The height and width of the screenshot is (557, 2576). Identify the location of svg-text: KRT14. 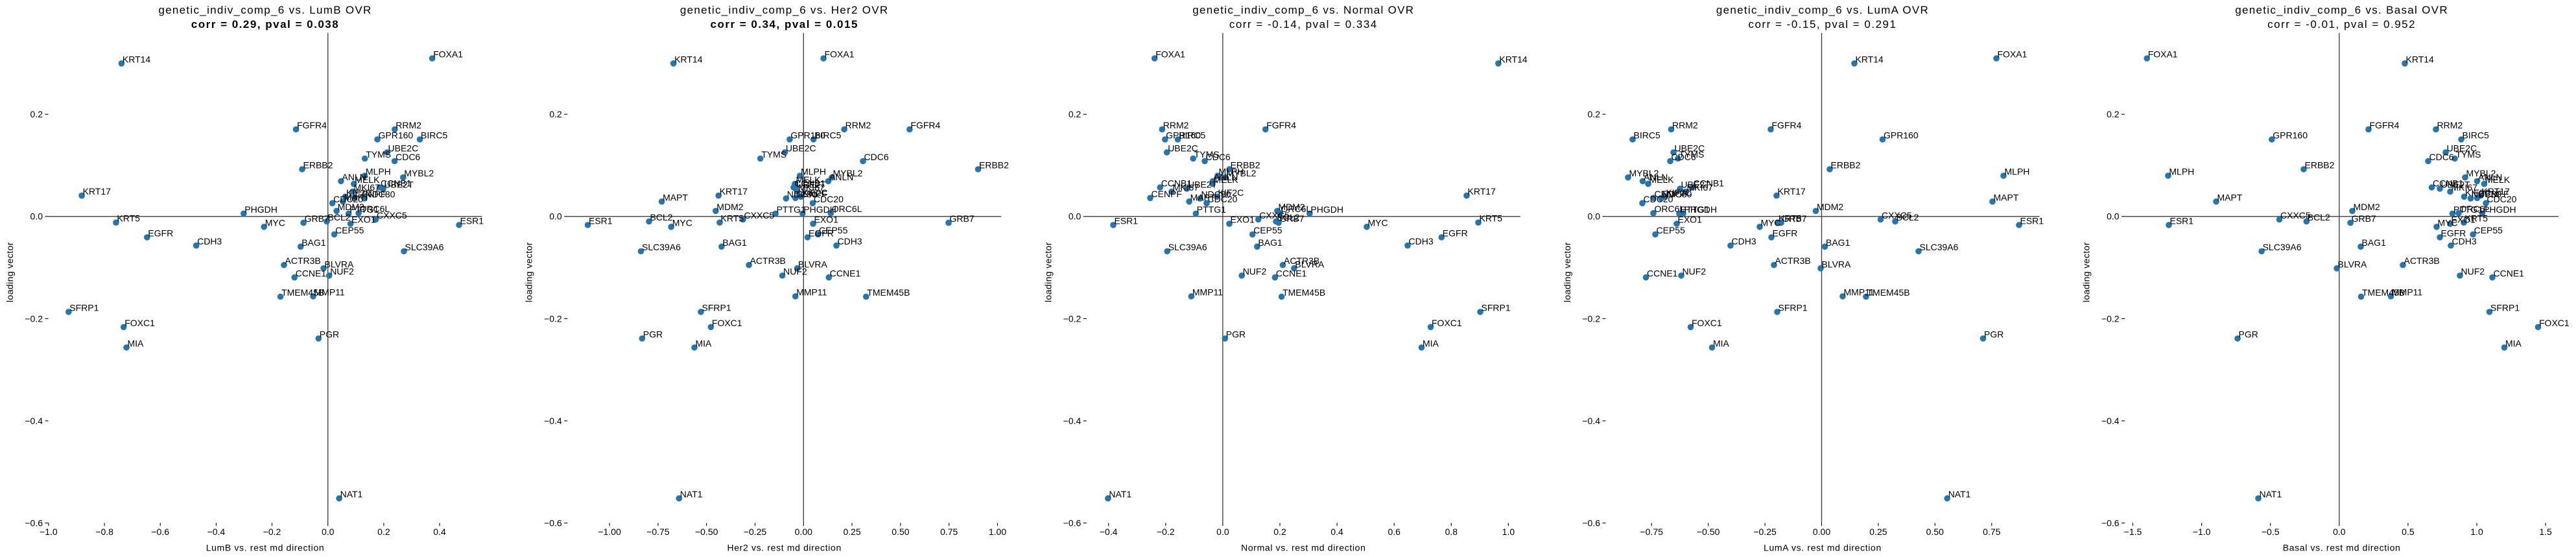
(137, 59).